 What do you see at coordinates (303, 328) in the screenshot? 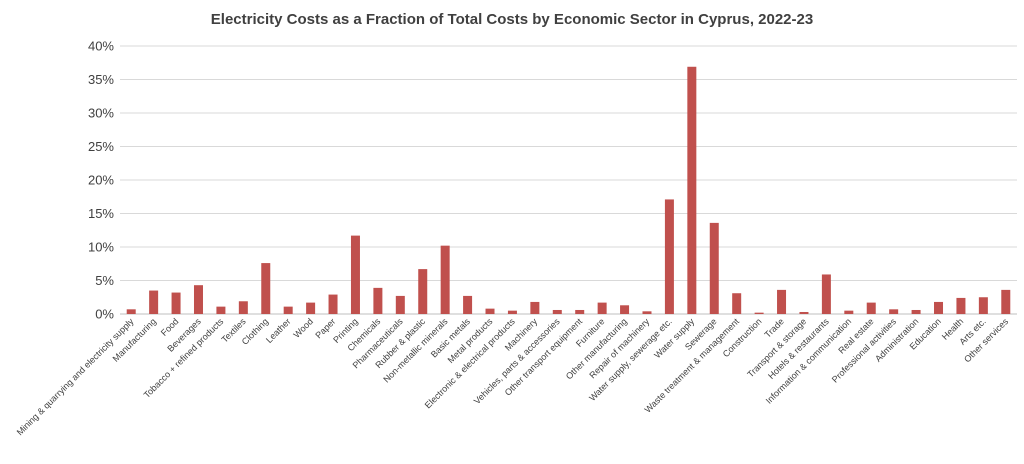
I see `x-tick-label: Wood` at bounding box center [303, 328].